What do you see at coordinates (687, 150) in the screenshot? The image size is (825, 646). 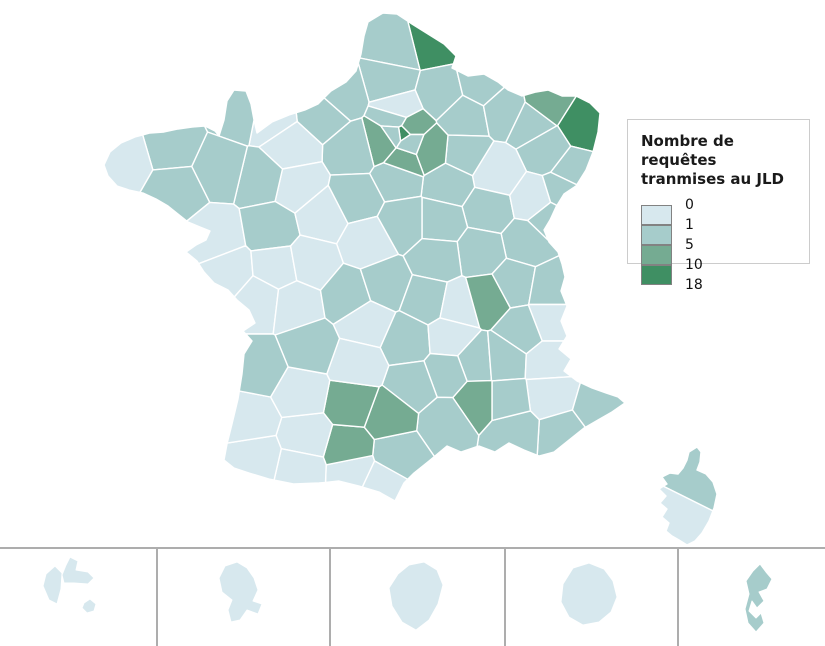 I see `legend-title-line1: Nombre de requêtes` at bounding box center [687, 150].